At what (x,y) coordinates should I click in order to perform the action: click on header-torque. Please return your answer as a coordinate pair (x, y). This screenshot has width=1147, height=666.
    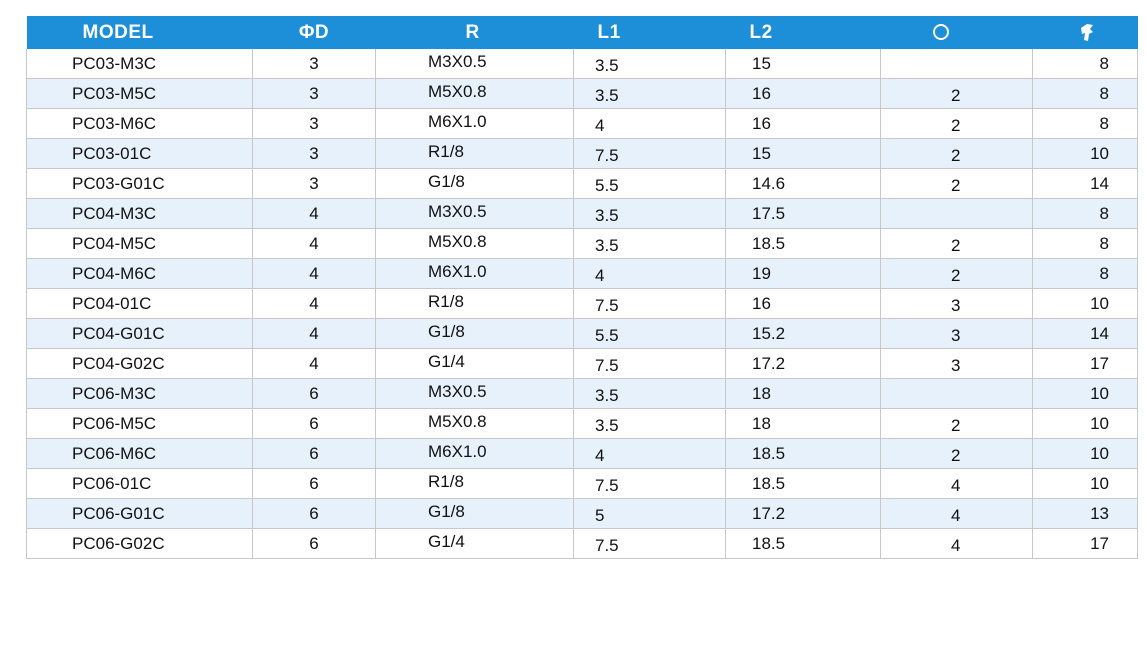
    Looking at the image, I should click on (1085, 32).